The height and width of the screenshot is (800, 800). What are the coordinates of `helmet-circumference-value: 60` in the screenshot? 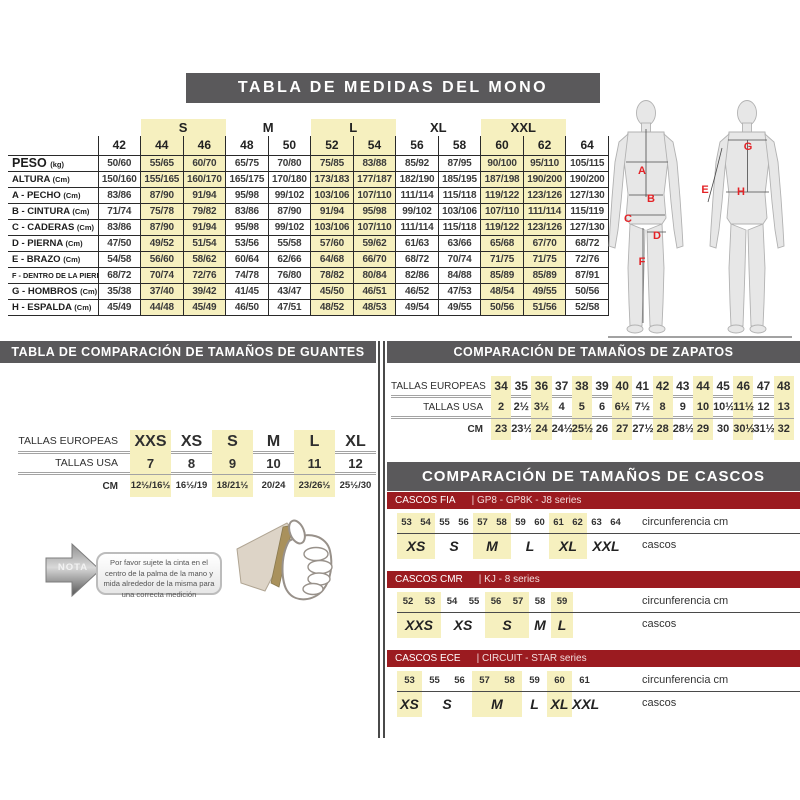 It's located at (559, 681).